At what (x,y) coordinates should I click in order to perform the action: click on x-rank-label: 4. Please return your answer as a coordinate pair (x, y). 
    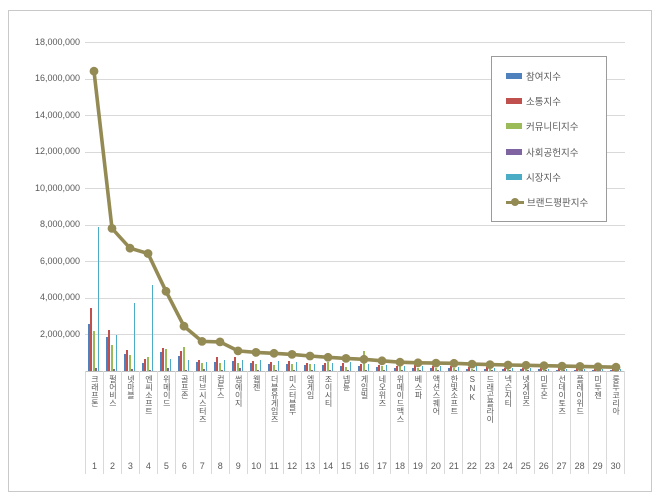
    Looking at the image, I should click on (148, 465).